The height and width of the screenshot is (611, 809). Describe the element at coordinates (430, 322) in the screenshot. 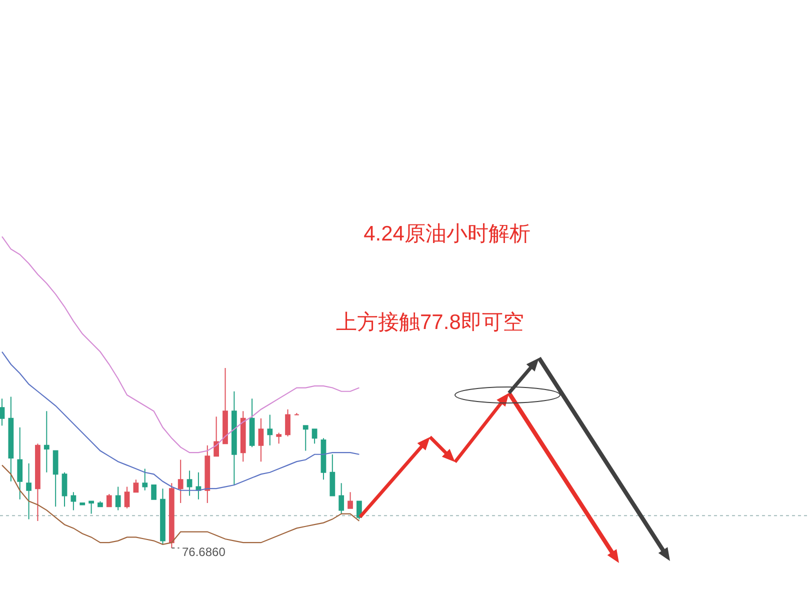

I see `text: 上方接触77.8即可空` at that location.